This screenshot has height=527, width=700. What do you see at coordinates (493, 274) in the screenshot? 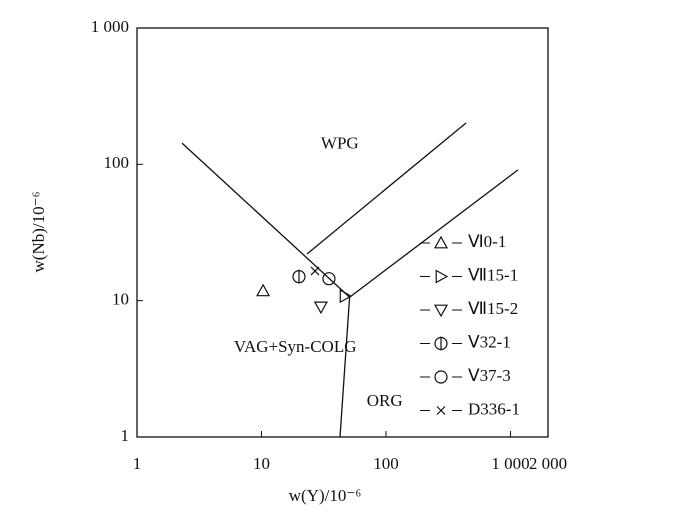
I see `legend-label: Ⅶ15-1` at bounding box center [493, 274].